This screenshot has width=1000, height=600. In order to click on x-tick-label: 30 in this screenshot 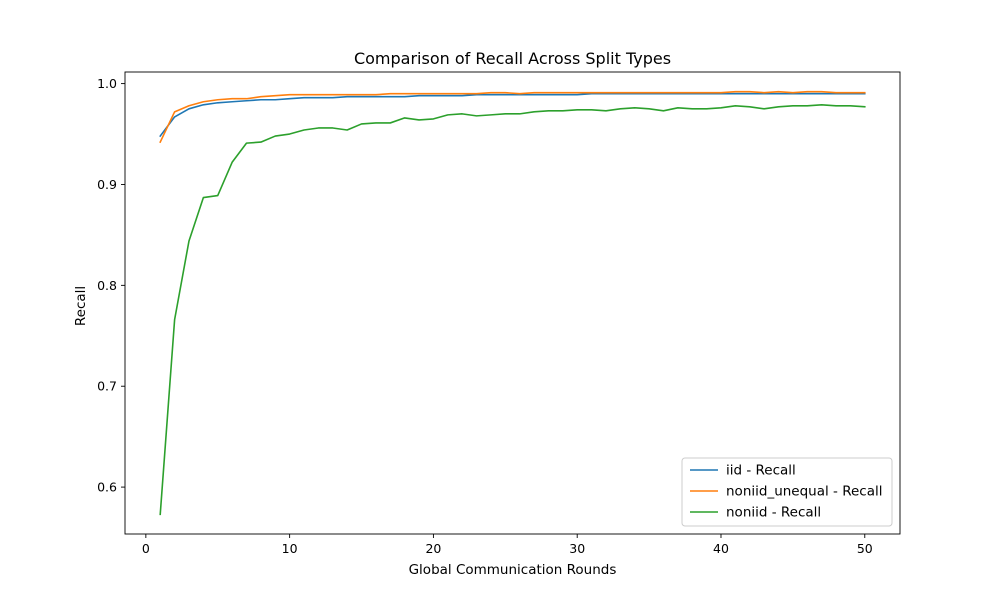, I will do `click(577, 548)`.